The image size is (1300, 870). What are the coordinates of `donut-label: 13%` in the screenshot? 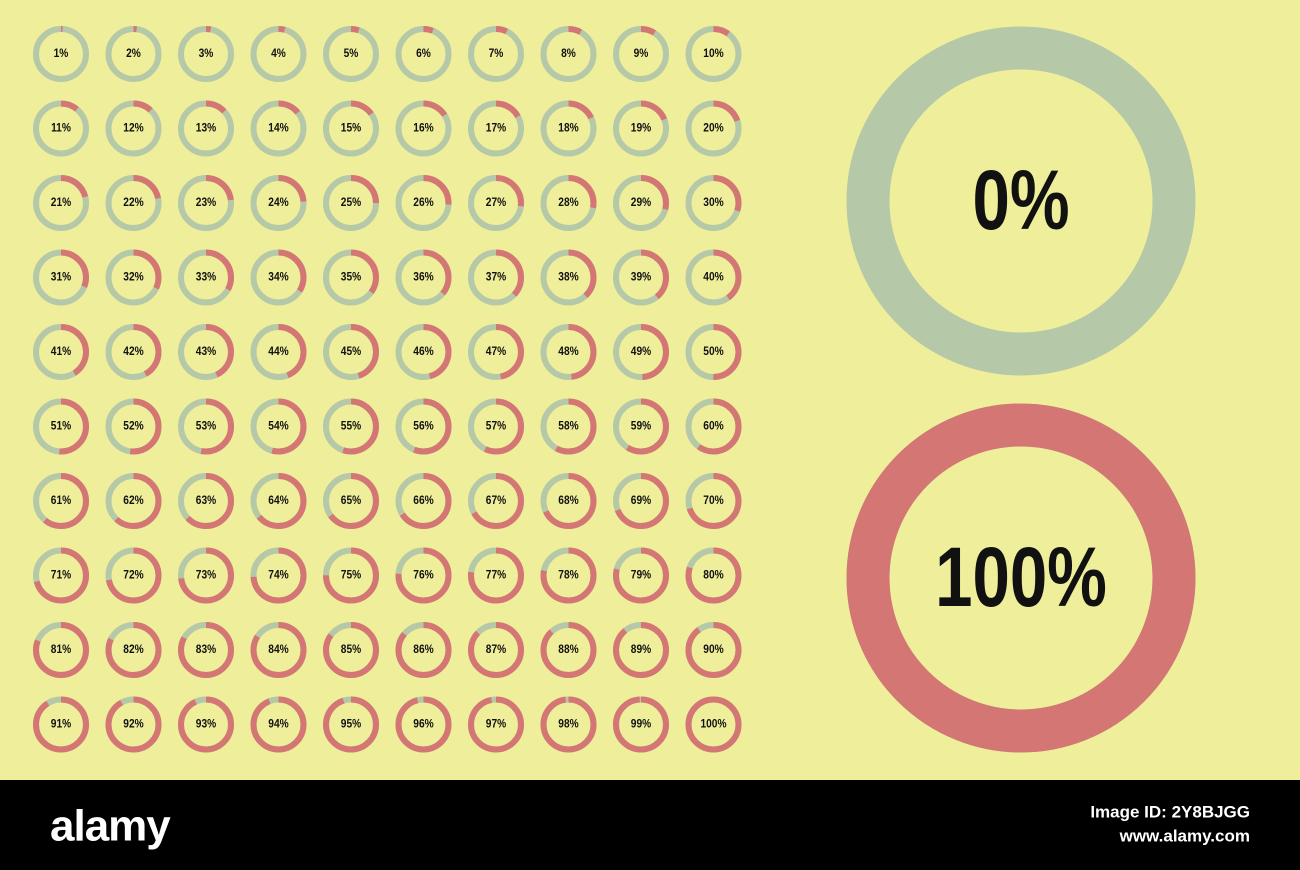 It's located at (206, 128).